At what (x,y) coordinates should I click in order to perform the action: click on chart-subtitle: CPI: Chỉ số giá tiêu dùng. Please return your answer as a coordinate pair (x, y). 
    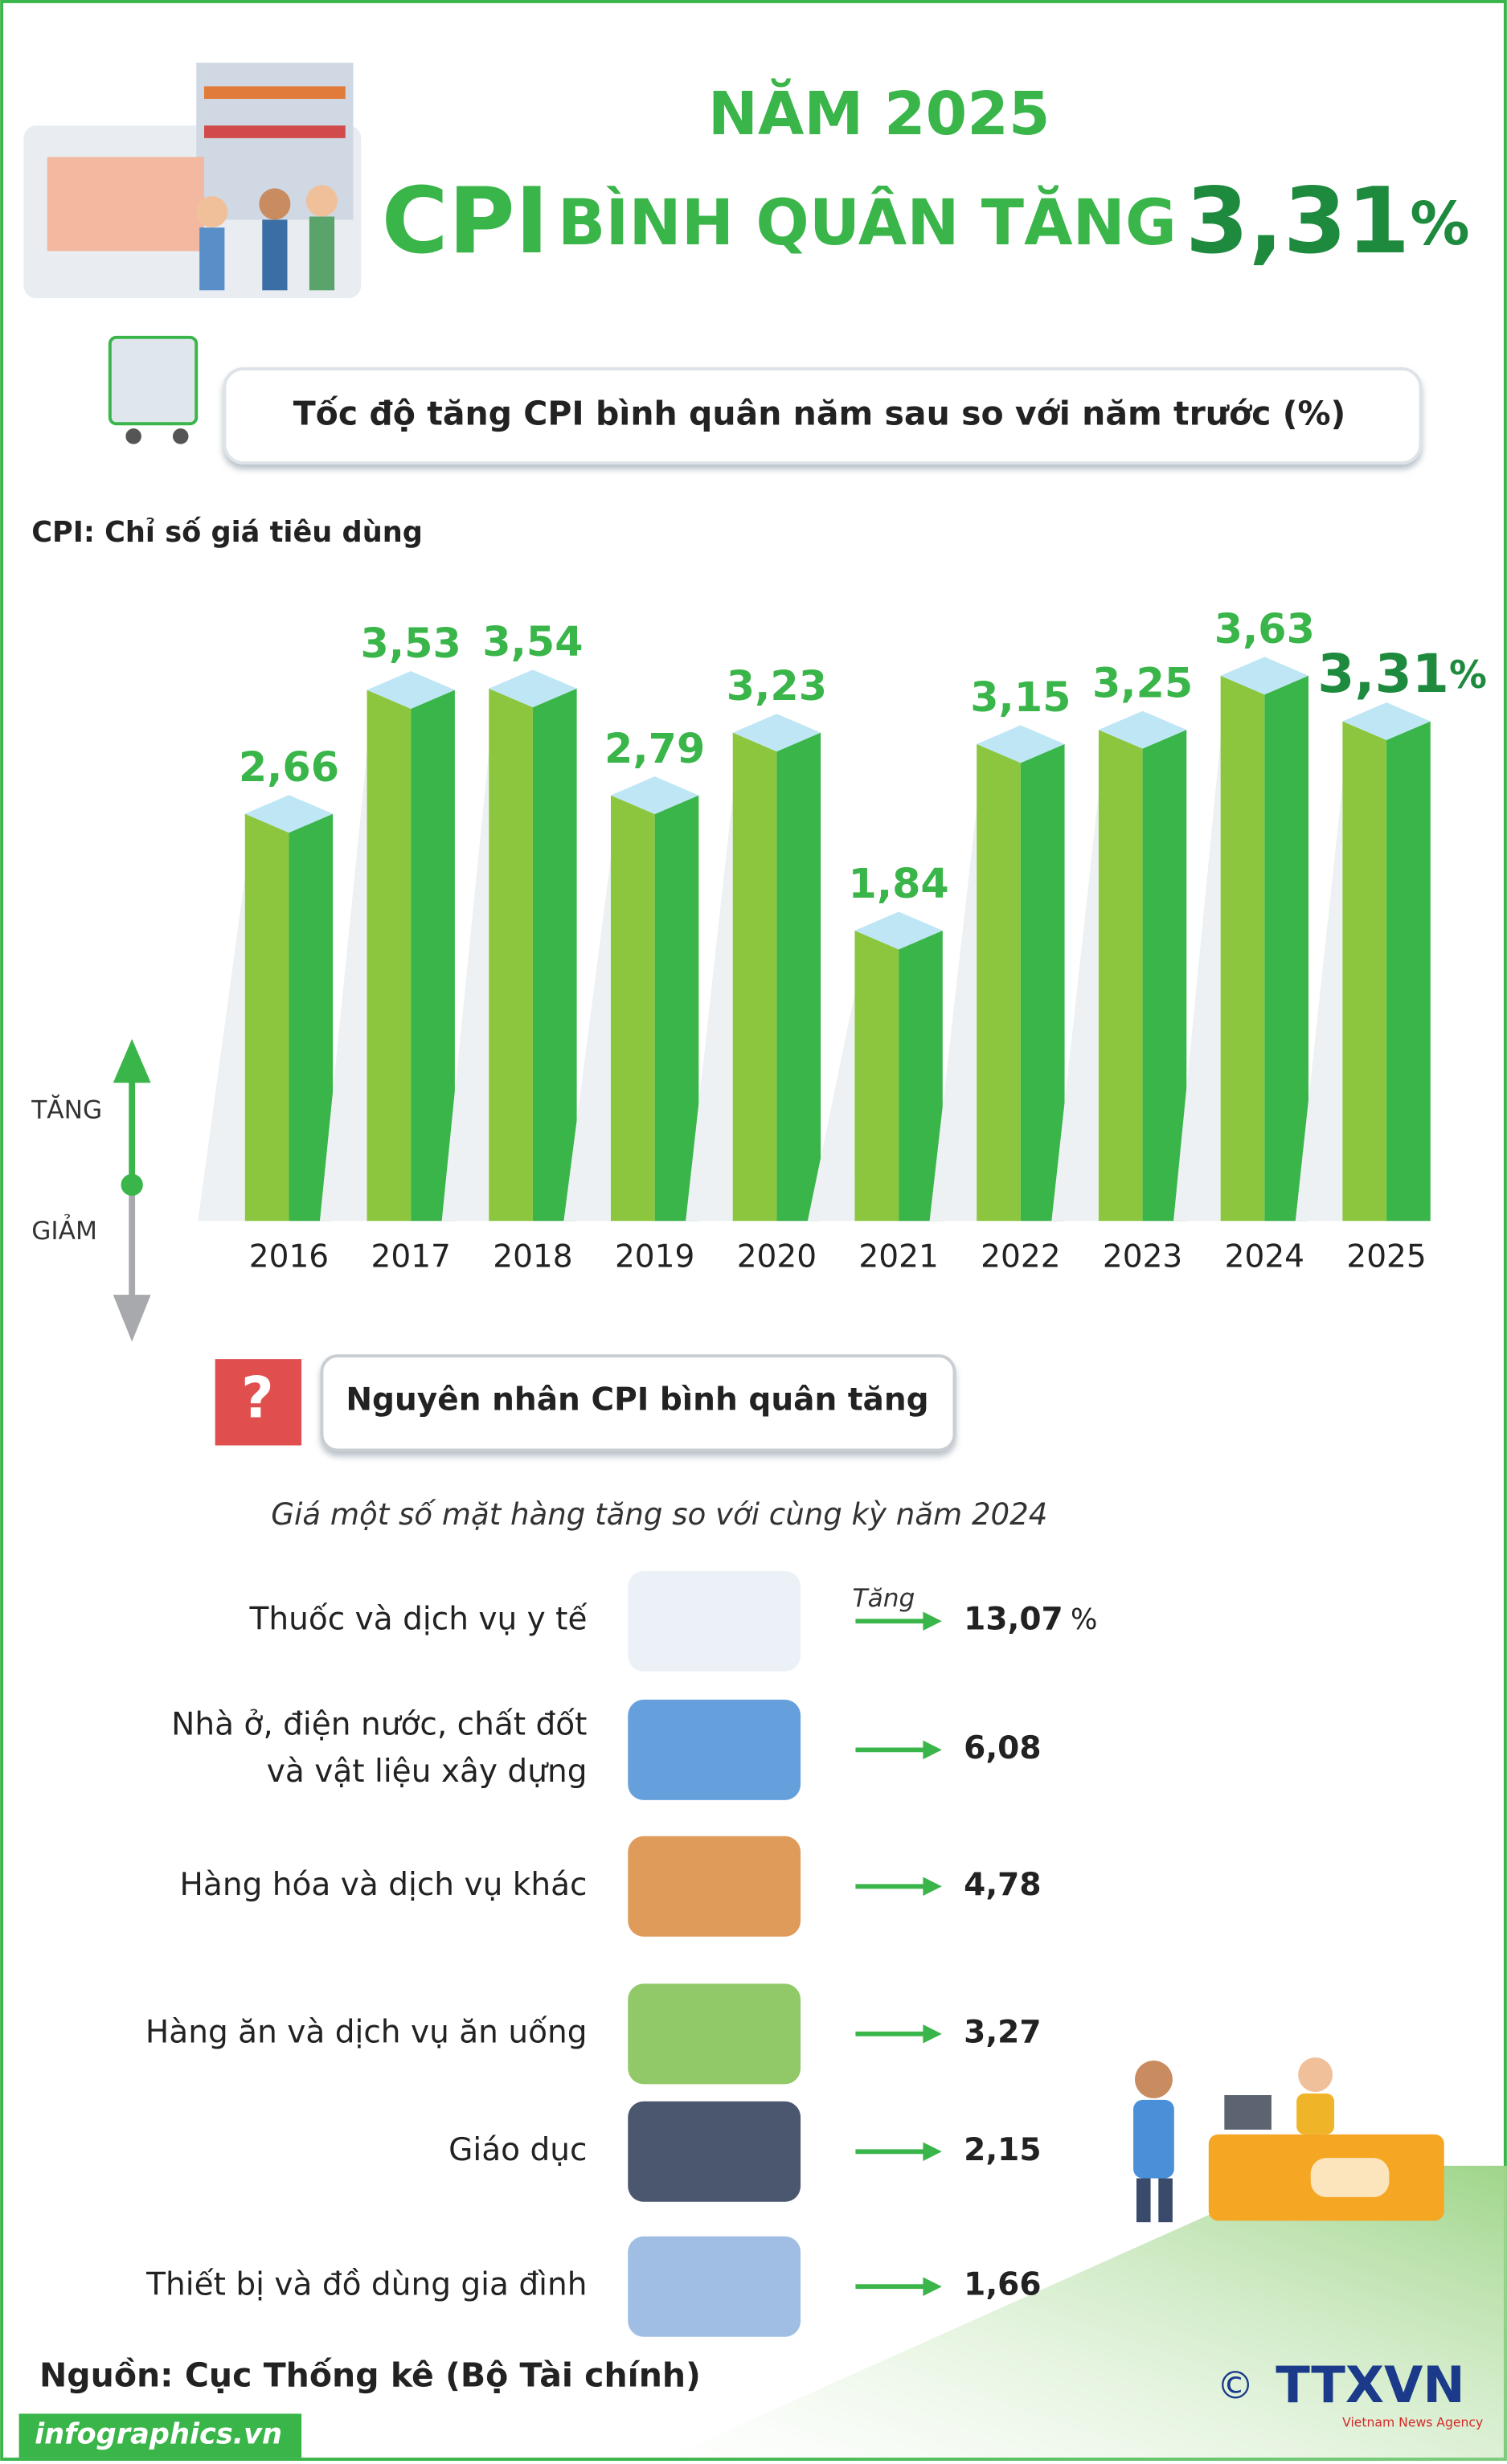
    Looking at the image, I should click on (227, 532).